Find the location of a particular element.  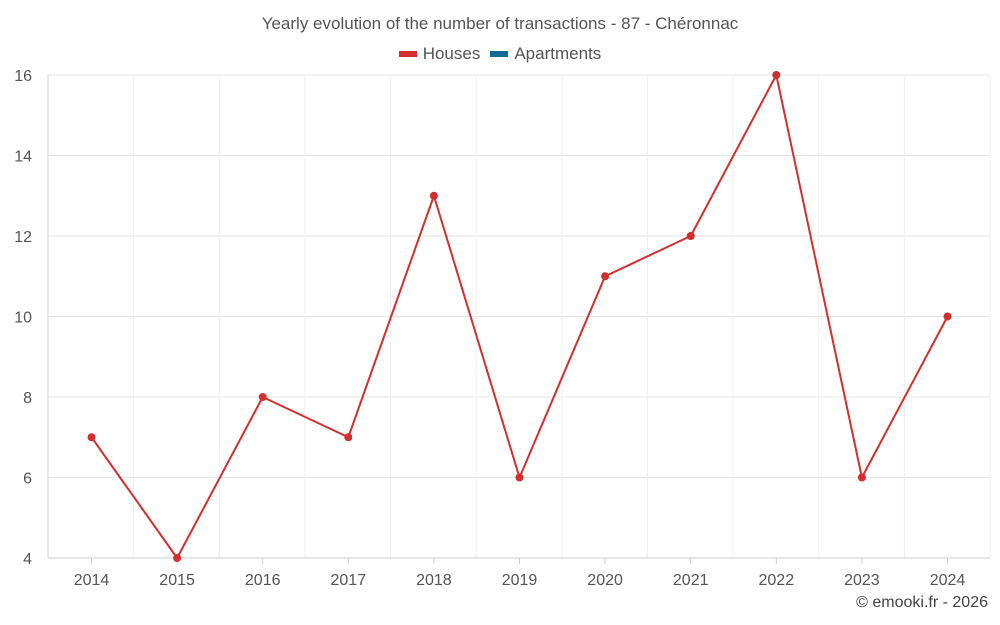

x-tick-label: 2022 is located at coordinates (777, 580).